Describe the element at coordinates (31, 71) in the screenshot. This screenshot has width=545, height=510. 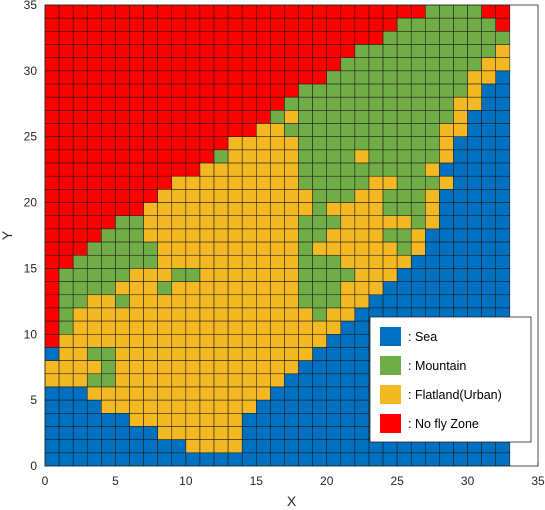
I see `y-tick-label: 30` at that location.